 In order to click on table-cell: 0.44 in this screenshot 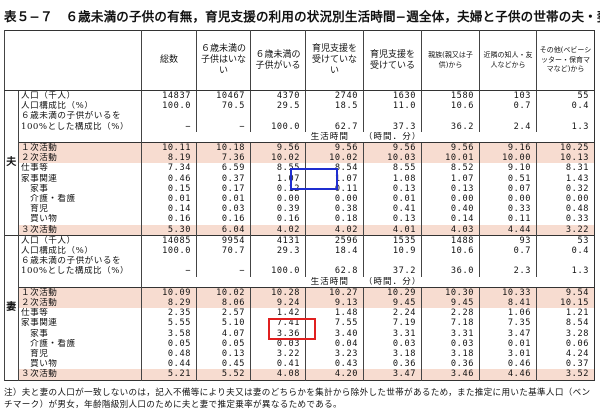, I will do `click(169, 364)`.